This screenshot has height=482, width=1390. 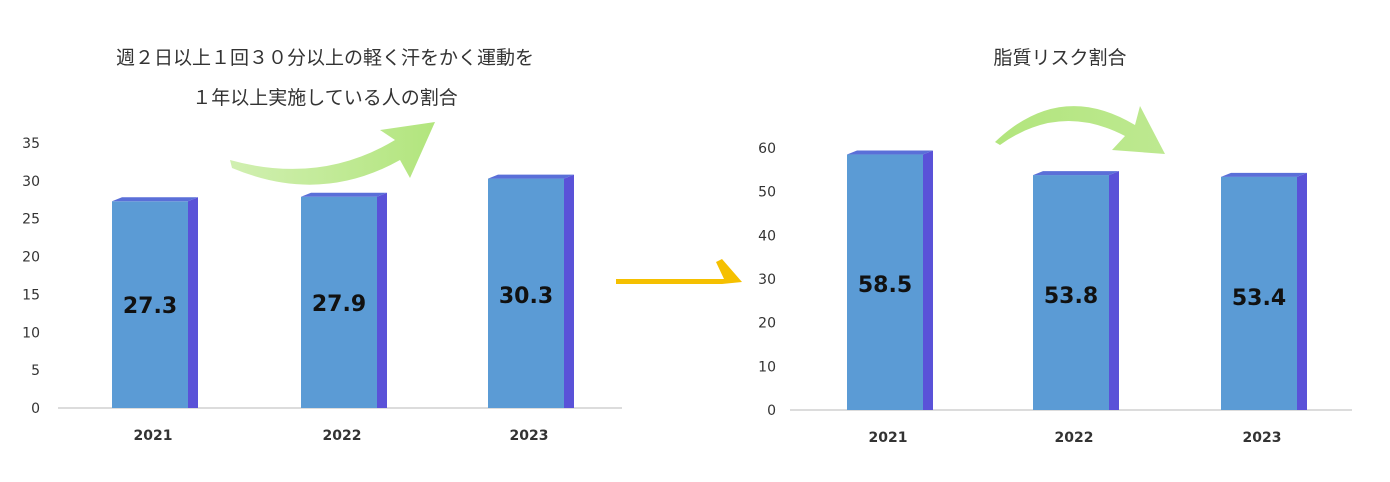 I want to click on chart1-y-tick-label: 20, so click(x=31, y=258).